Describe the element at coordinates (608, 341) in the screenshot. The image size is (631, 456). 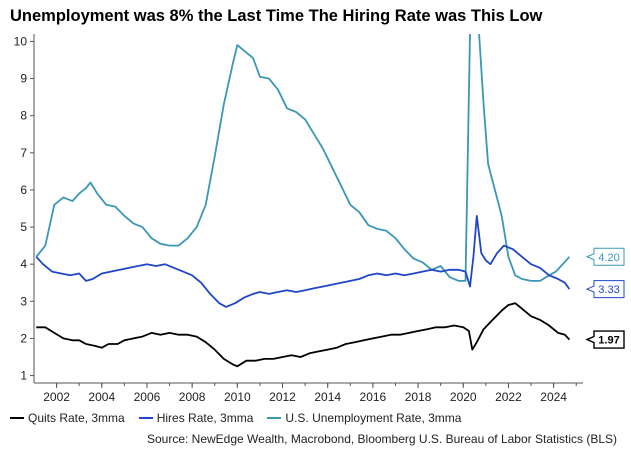
I see `end-label-quits: 1.97` at that location.